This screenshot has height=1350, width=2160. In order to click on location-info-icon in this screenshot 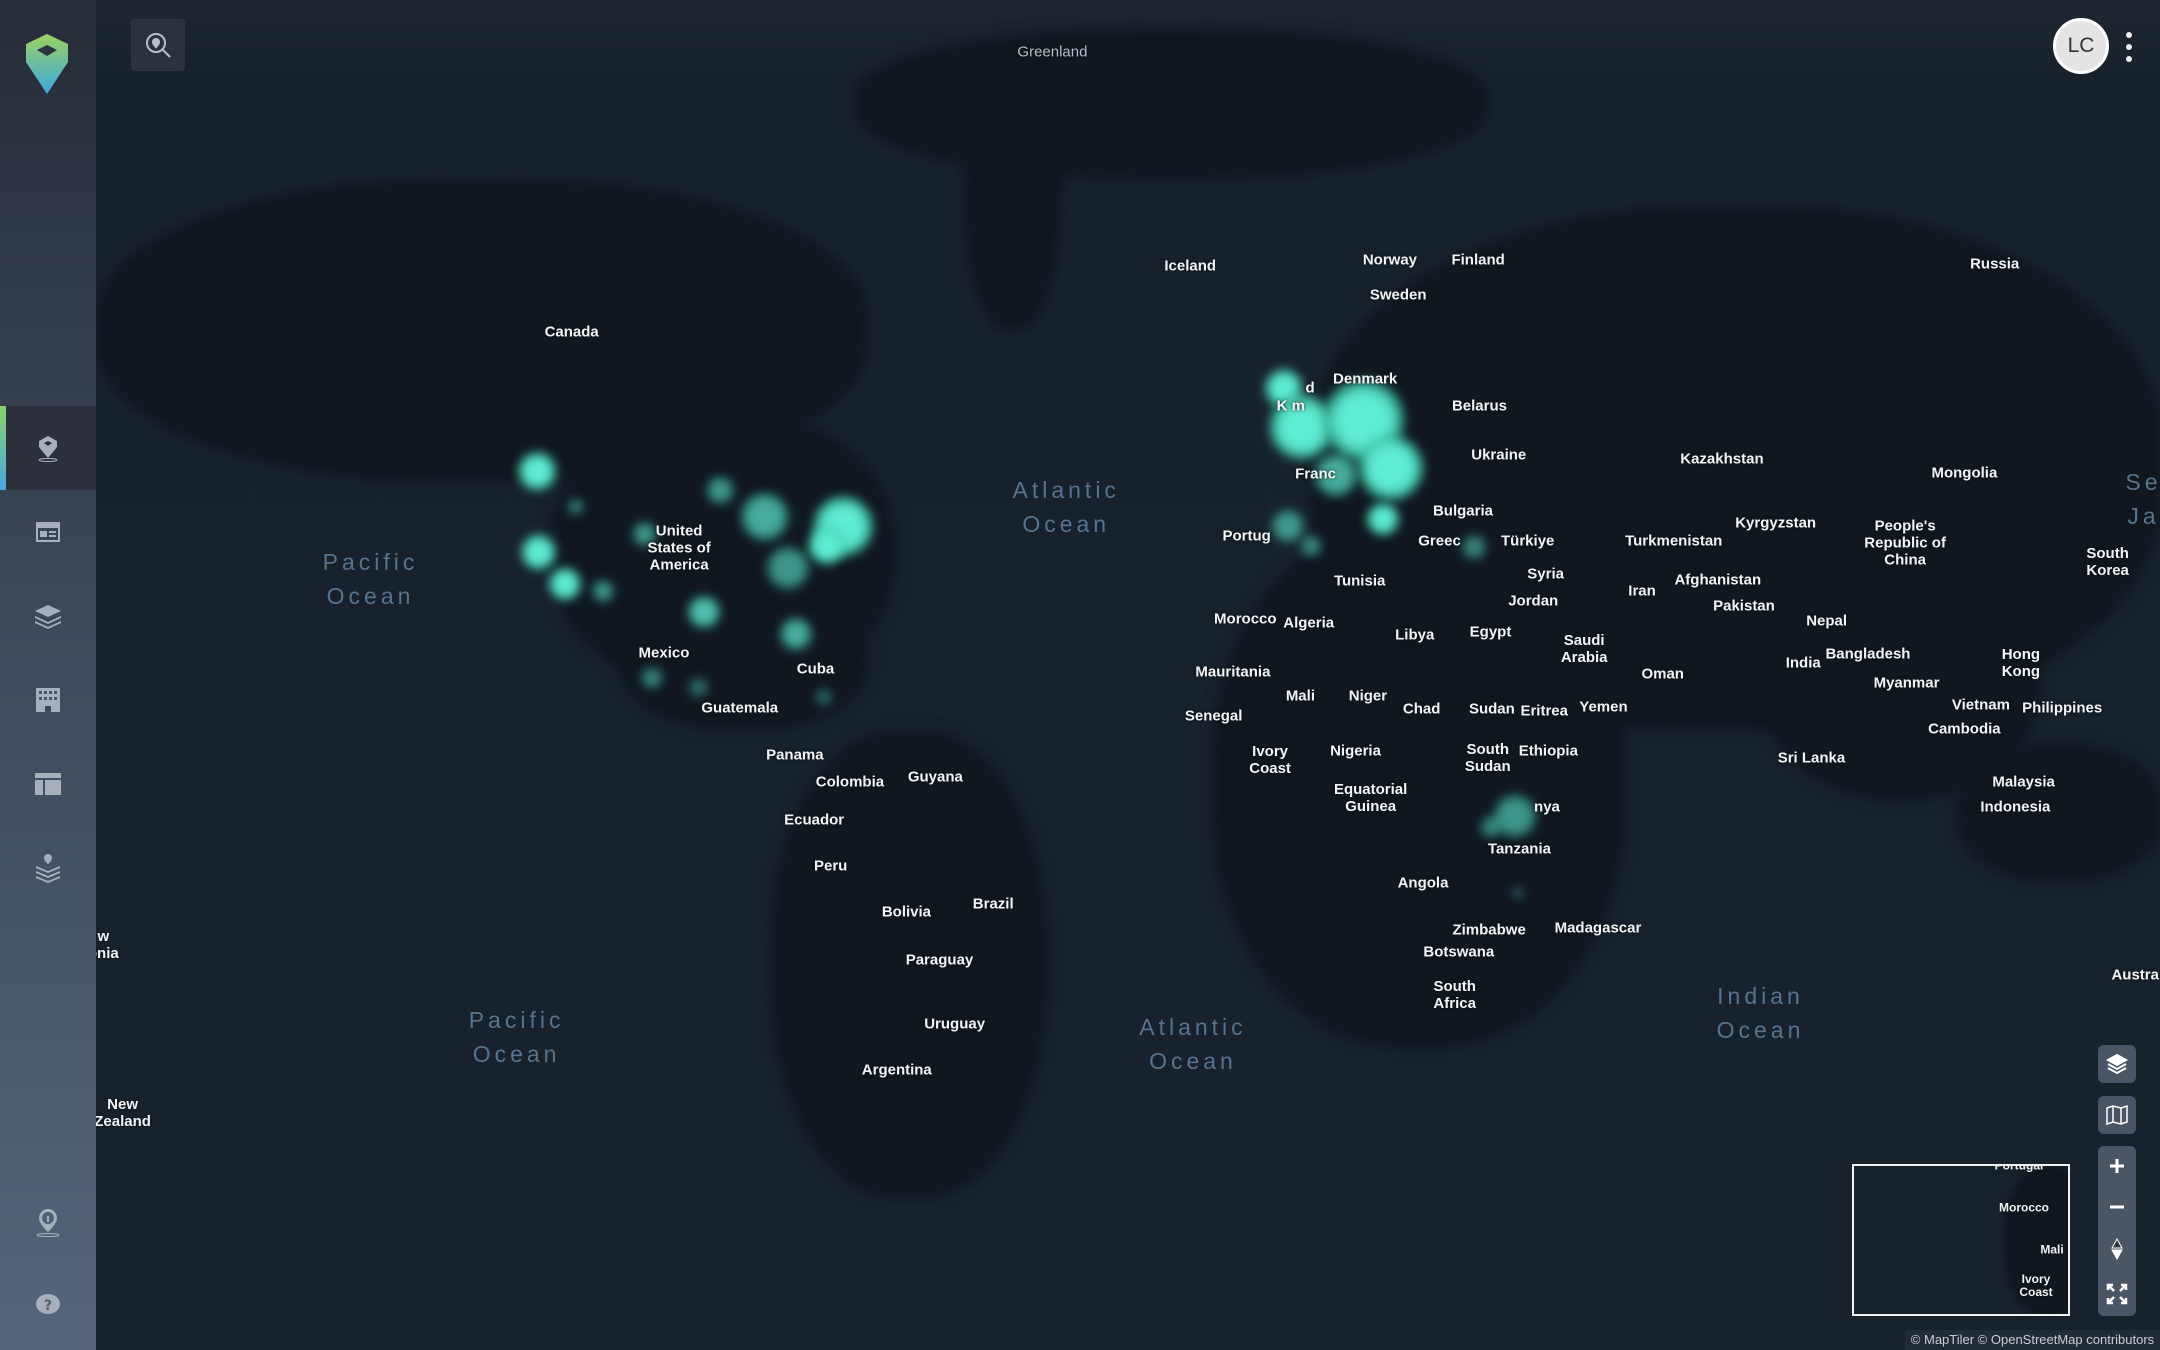, I will do `click(48, 1223)`.